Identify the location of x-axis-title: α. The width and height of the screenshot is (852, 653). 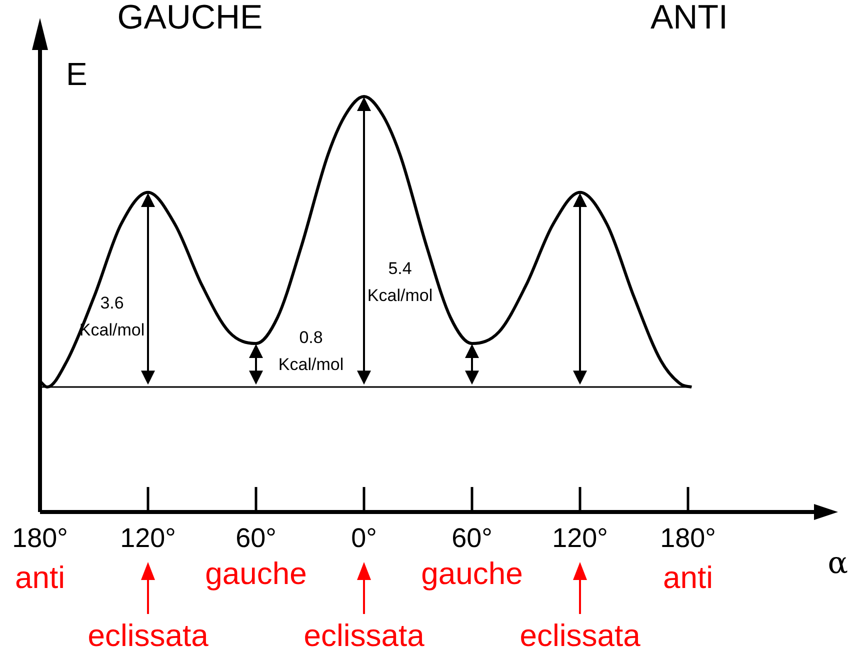
(838, 563).